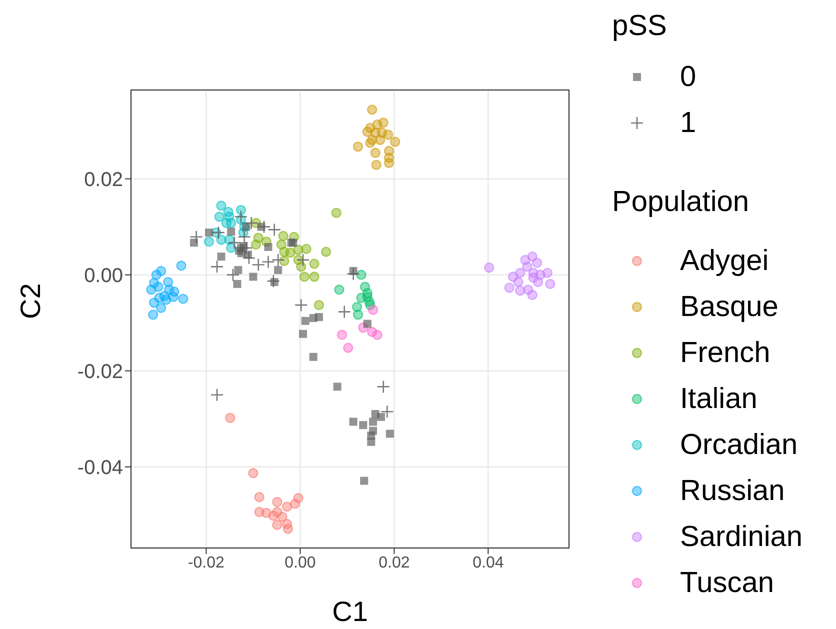 Image resolution: width=836 pixels, height=629 pixels. I want to click on legend-label: 0, so click(688, 77).